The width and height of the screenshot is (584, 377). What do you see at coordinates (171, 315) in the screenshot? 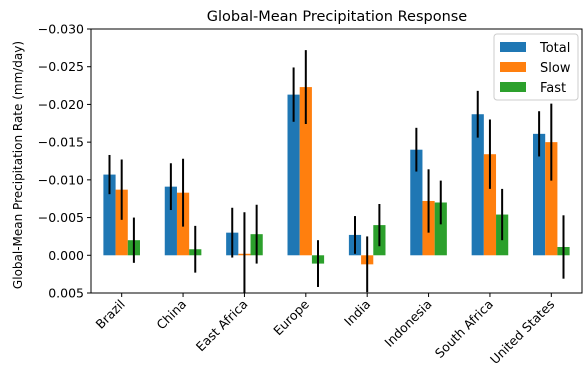
I see `x-tick-label: China` at bounding box center [171, 315].